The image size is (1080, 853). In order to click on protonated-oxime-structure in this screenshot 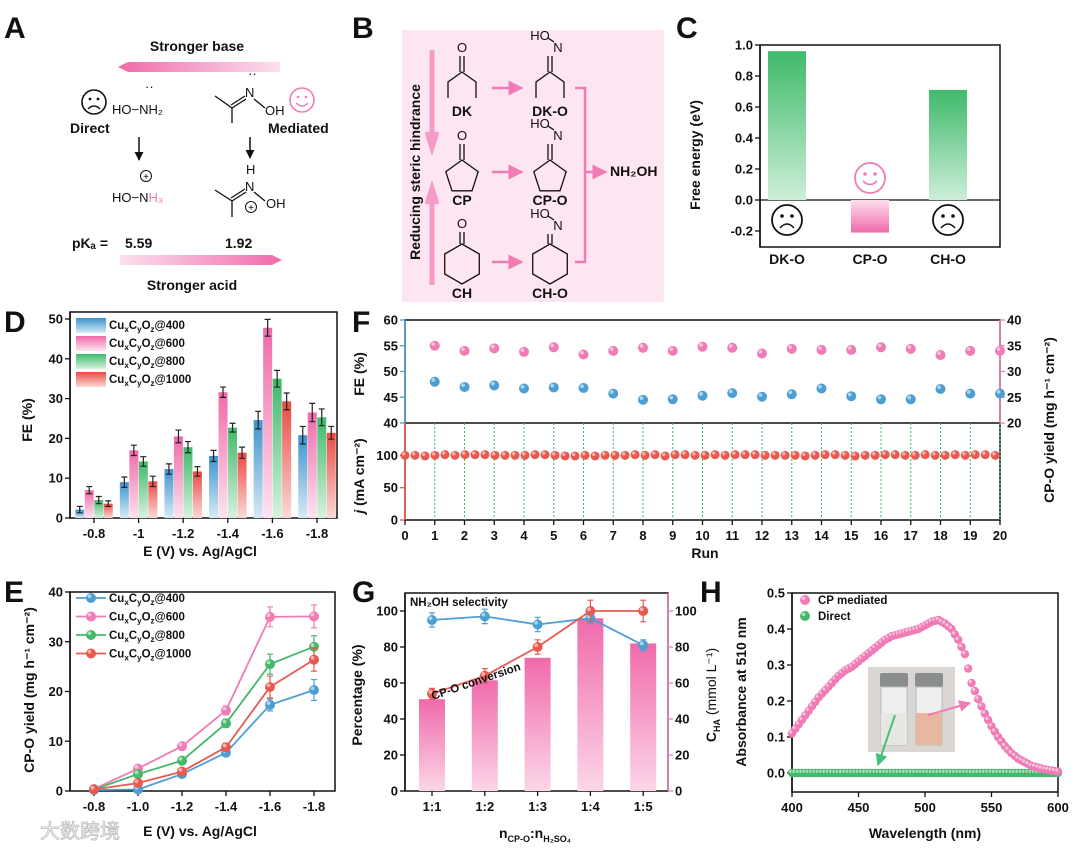, I will do `click(240, 202)`.